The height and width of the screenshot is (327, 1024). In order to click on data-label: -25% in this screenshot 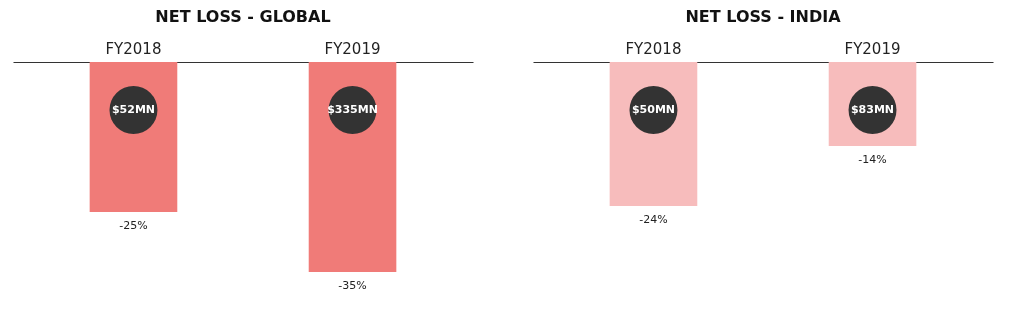, I will do `click(133, 225)`.